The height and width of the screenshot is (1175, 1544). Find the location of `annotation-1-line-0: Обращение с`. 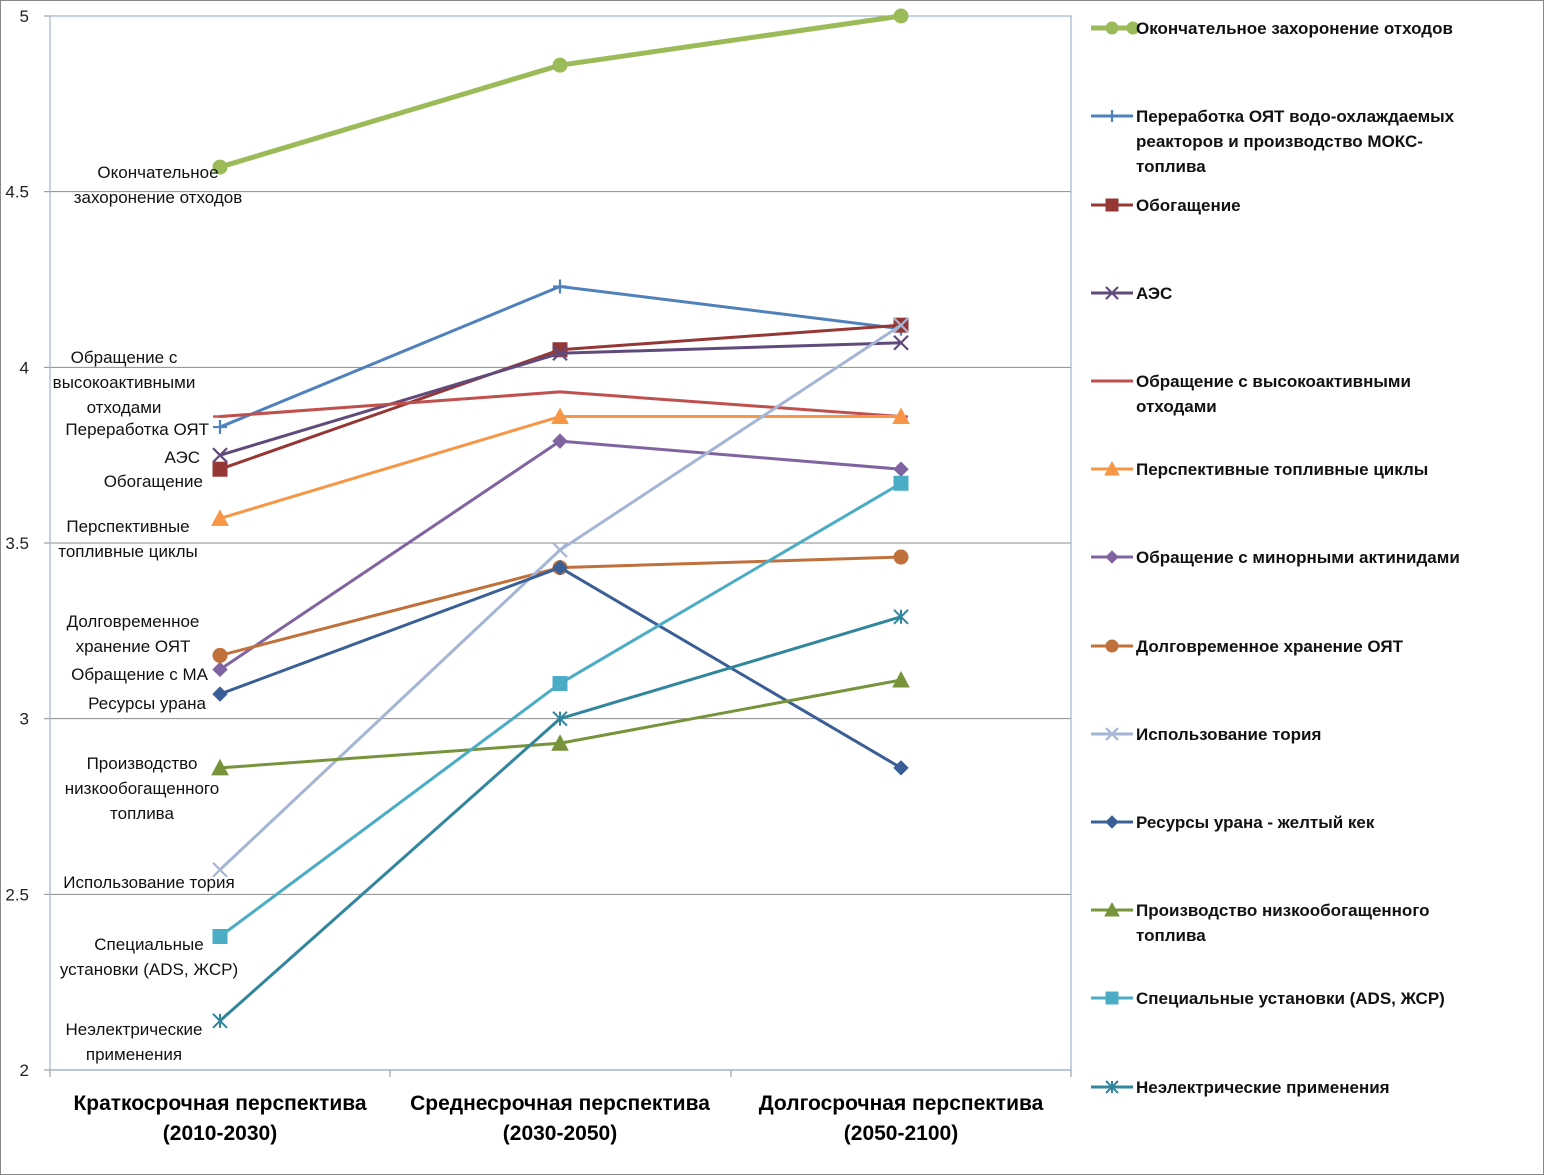

annotation-1-line-0: Обращение с is located at coordinates (124, 357).